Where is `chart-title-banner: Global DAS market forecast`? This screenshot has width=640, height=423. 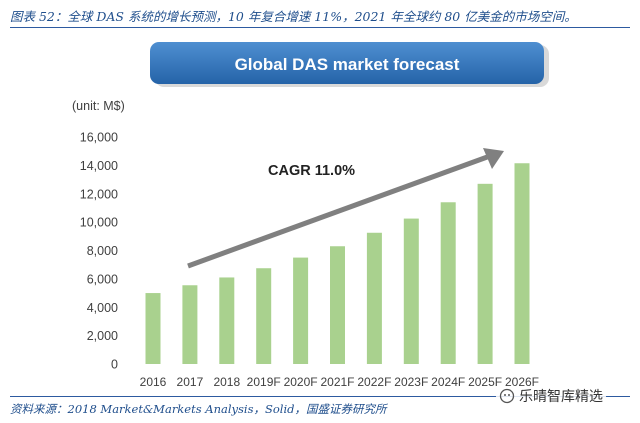
chart-title-banner: Global DAS market forecast is located at coordinates (349, 64).